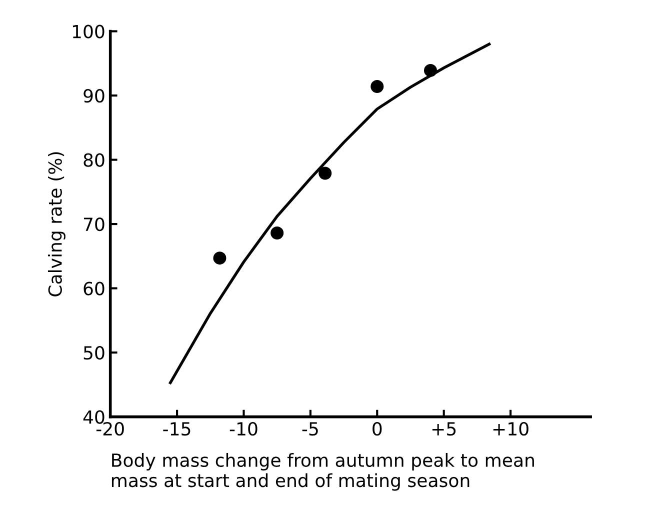 This screenshot has height=521, width=649. I want to click on x-axis-title: Body mass change from autumn peak to mean mass at start and end of mating season, so click(323, 472).